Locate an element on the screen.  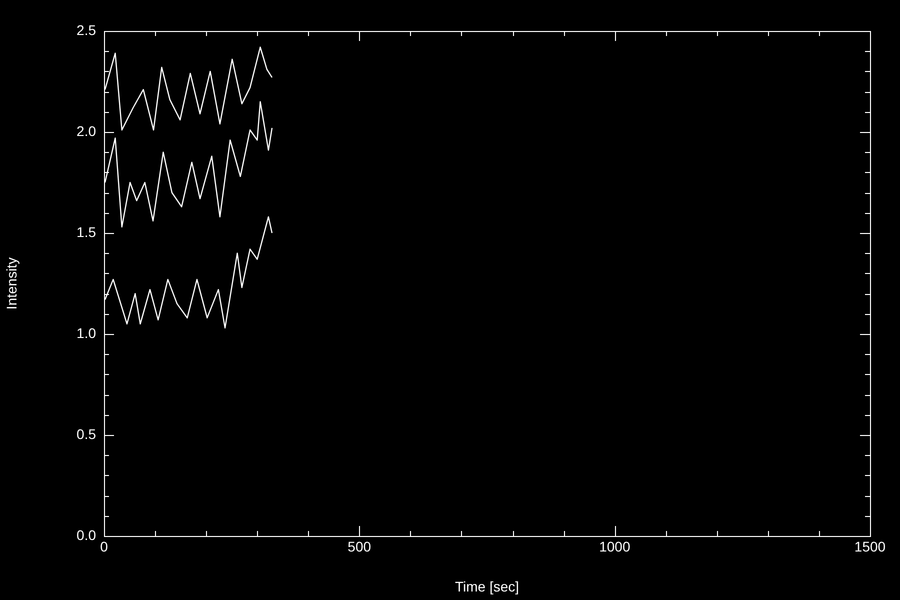
x-tick-label: 500 is located at coordinates (360, 546).